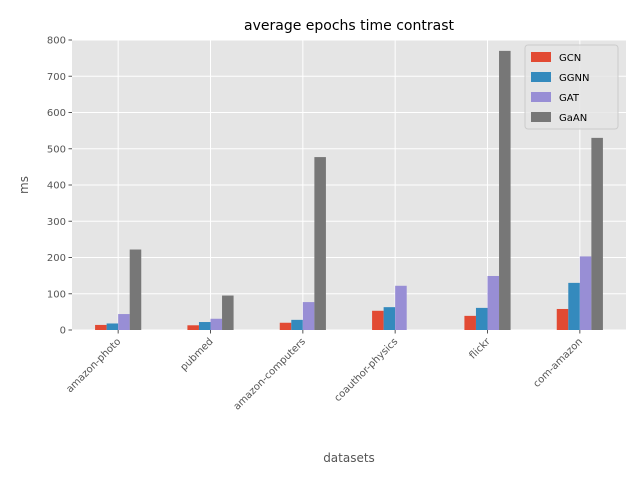 This screenshot has height=480, width=640. Describe the element at coordinates (574, 306) in the screenshot. I see `bar-ggnn-com-amazon` at that location.